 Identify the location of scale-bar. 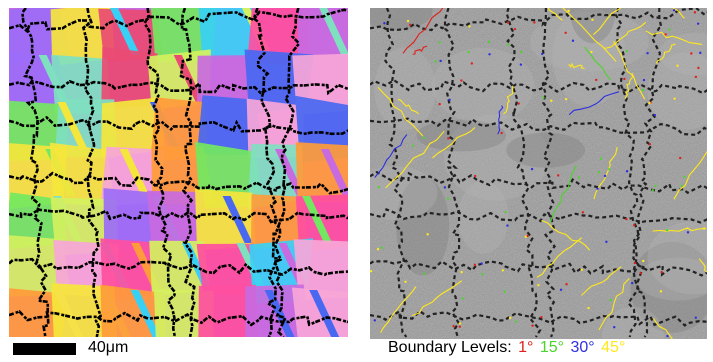
(44, 349).